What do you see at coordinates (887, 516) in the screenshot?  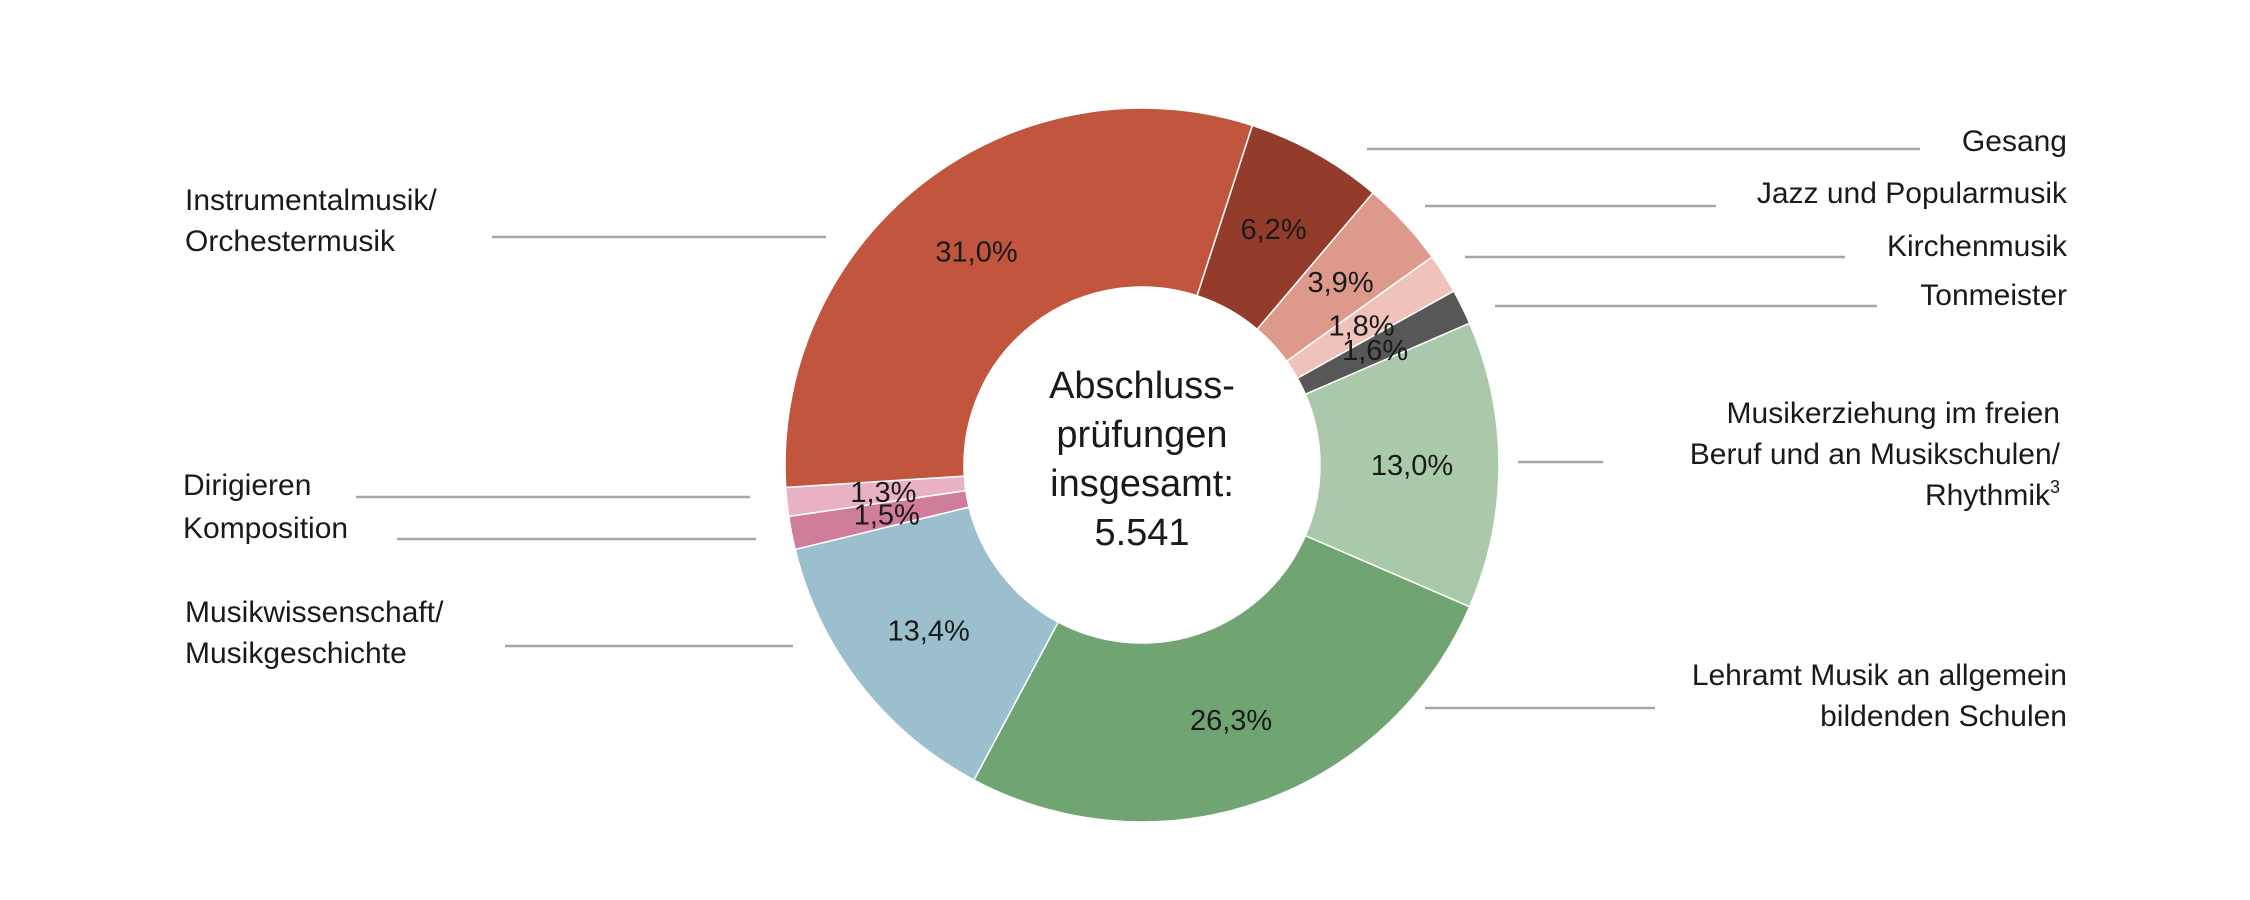 I see `pct-label-komposition: 1,5%` at bounding box center [887, 516].